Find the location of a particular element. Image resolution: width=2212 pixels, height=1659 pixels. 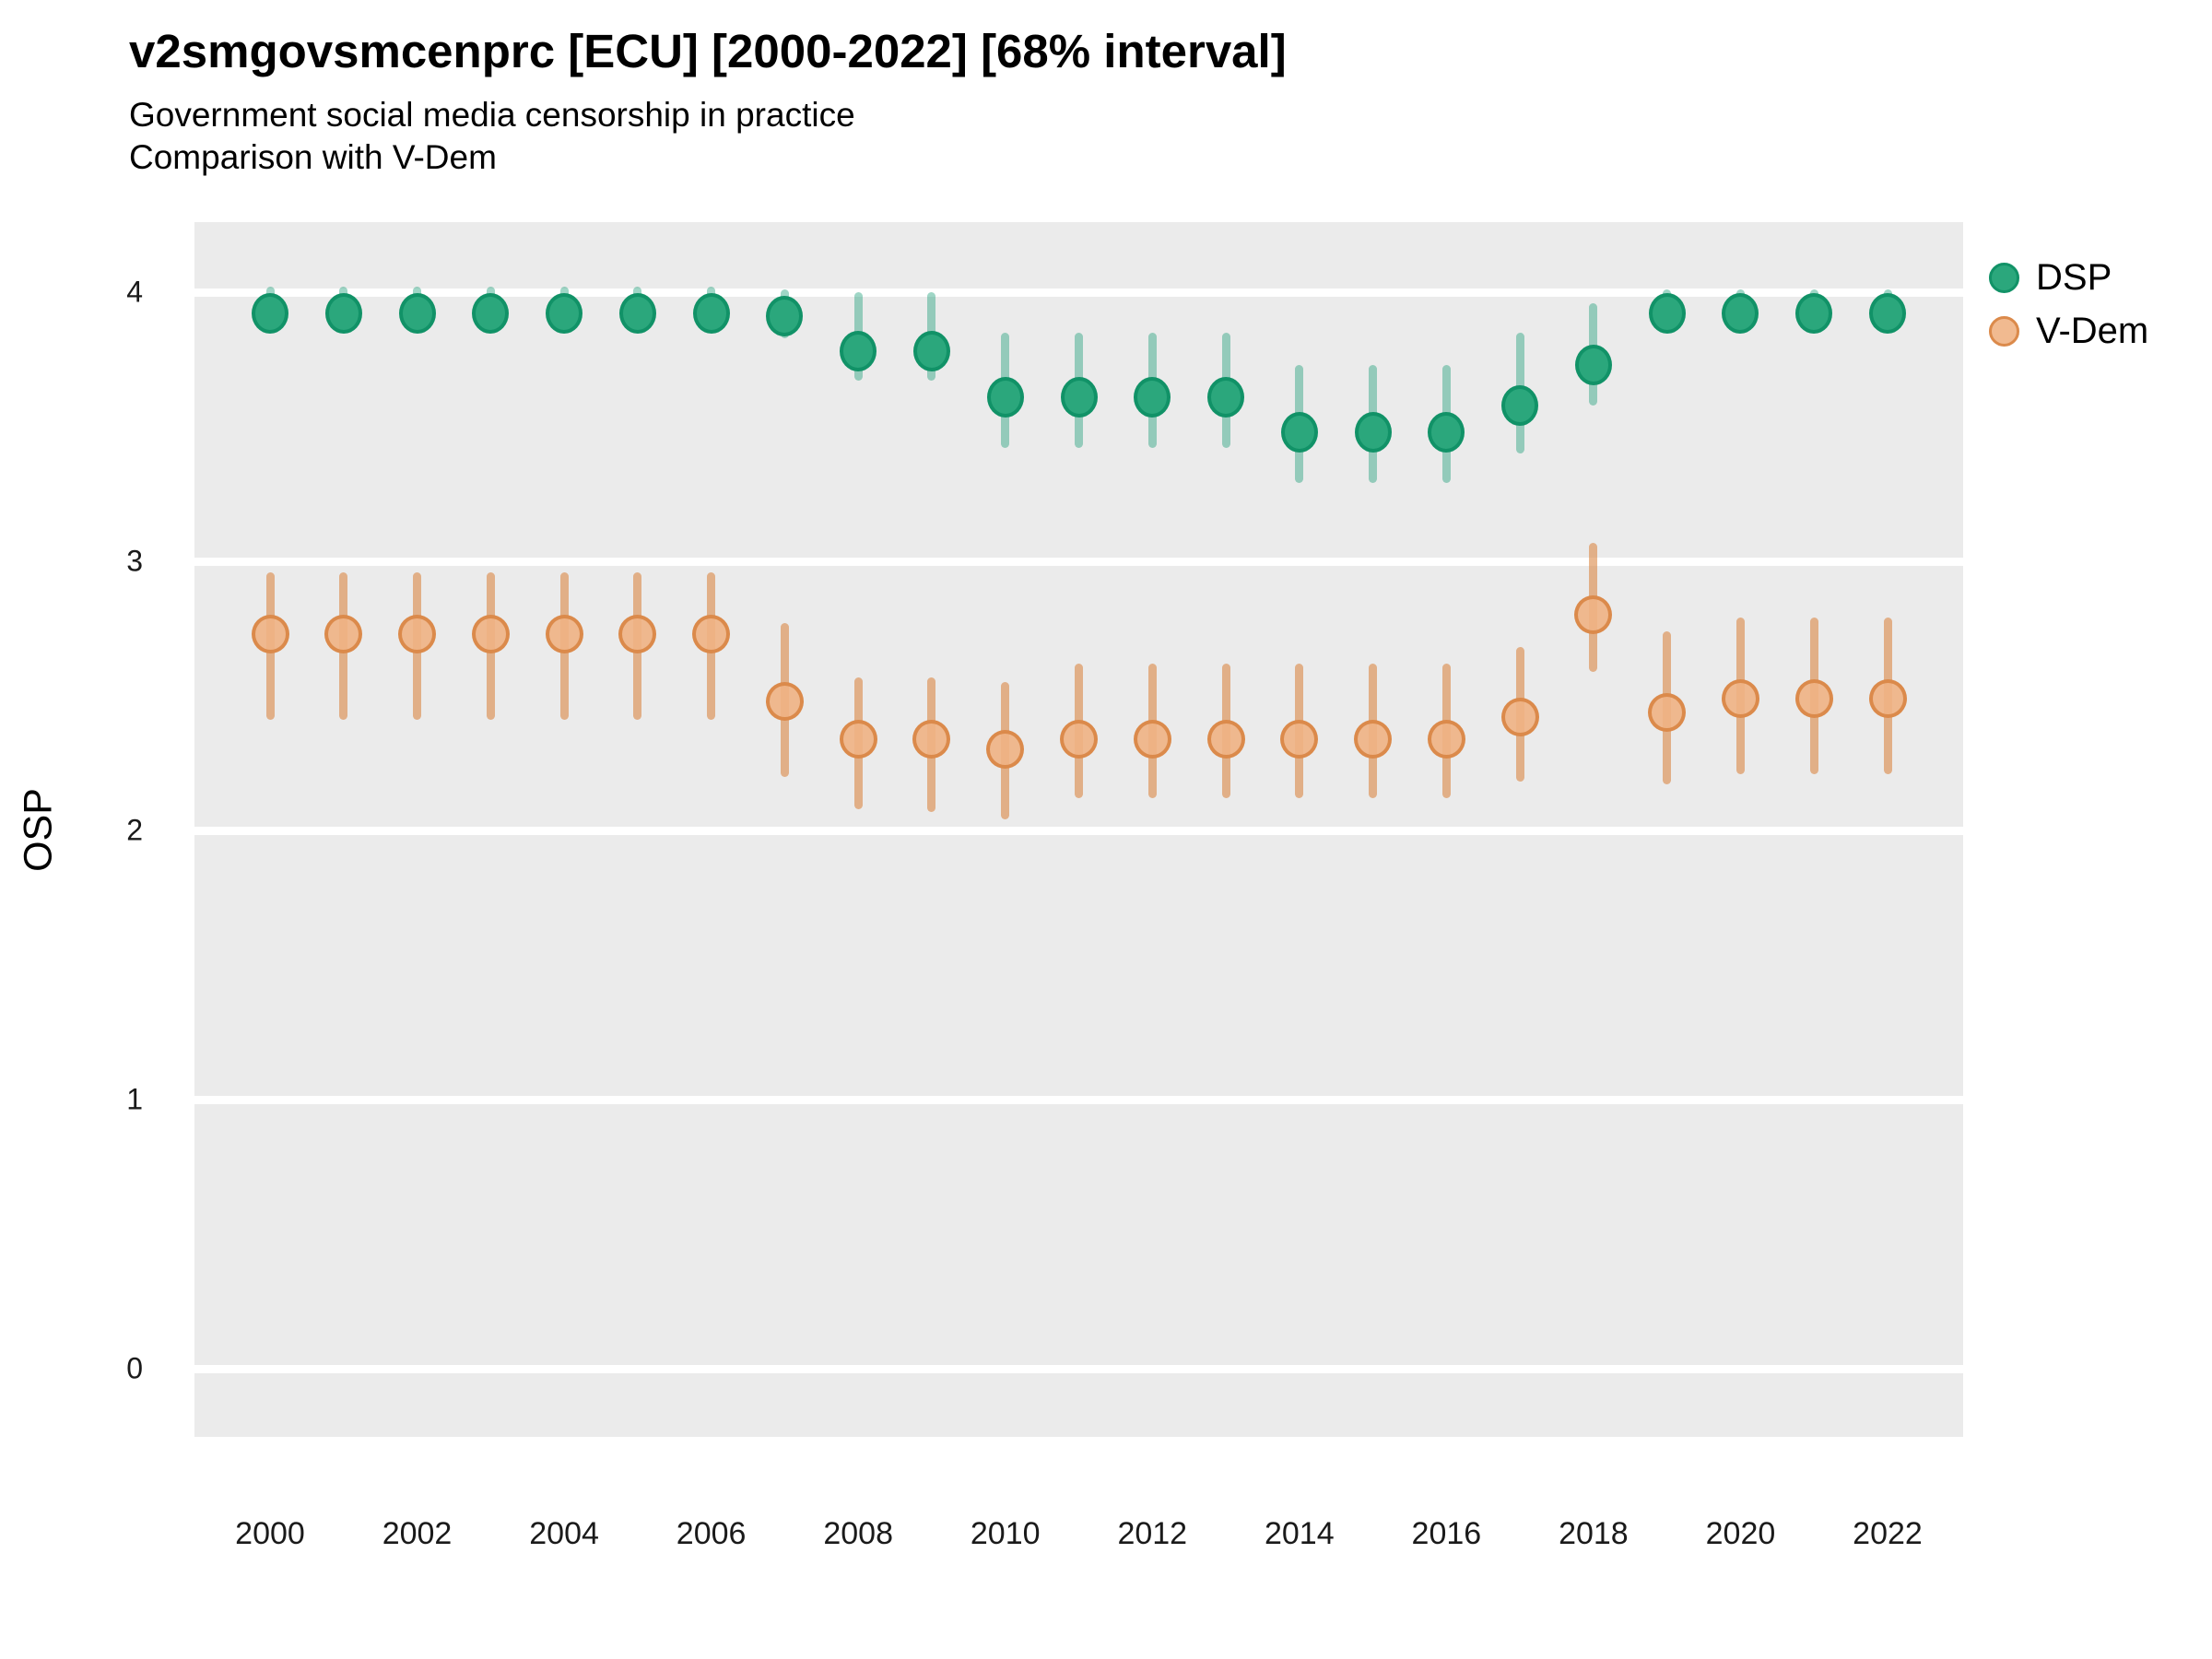

y-tick-label: 3 is located at coordinates (134, 561).